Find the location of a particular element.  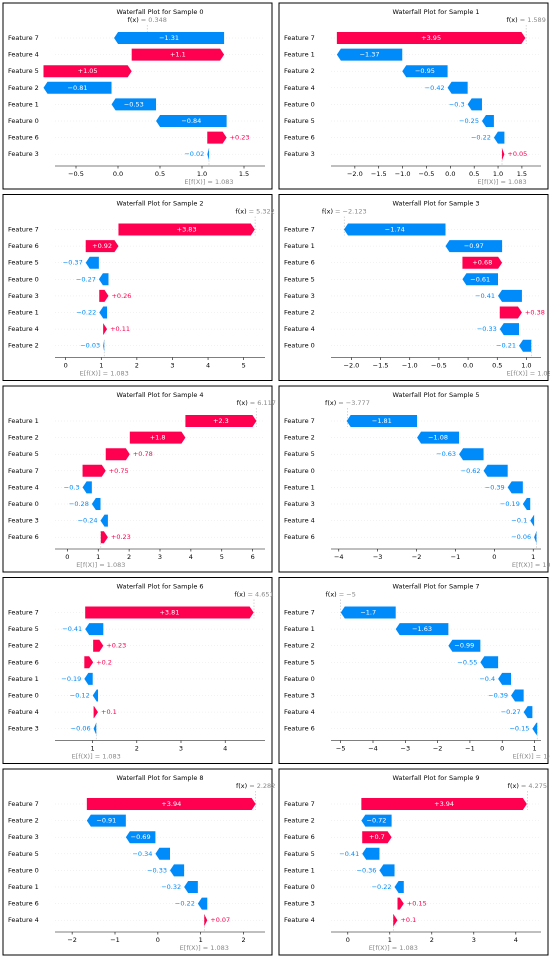

value-label: −0.25 is located at coordinates (469, 121).